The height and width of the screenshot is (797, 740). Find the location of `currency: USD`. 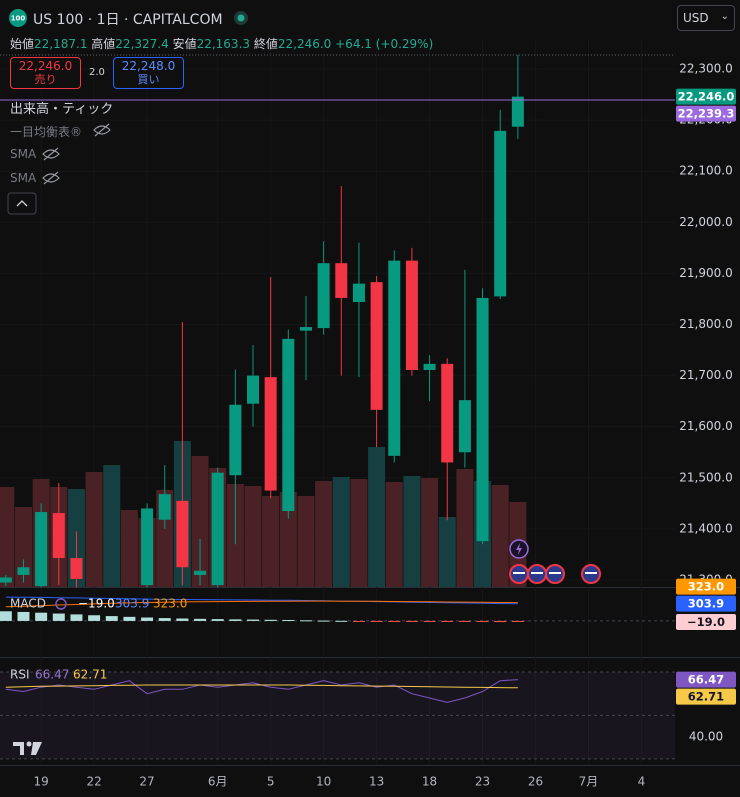

currency: USD is located at coordinates (696, 18).